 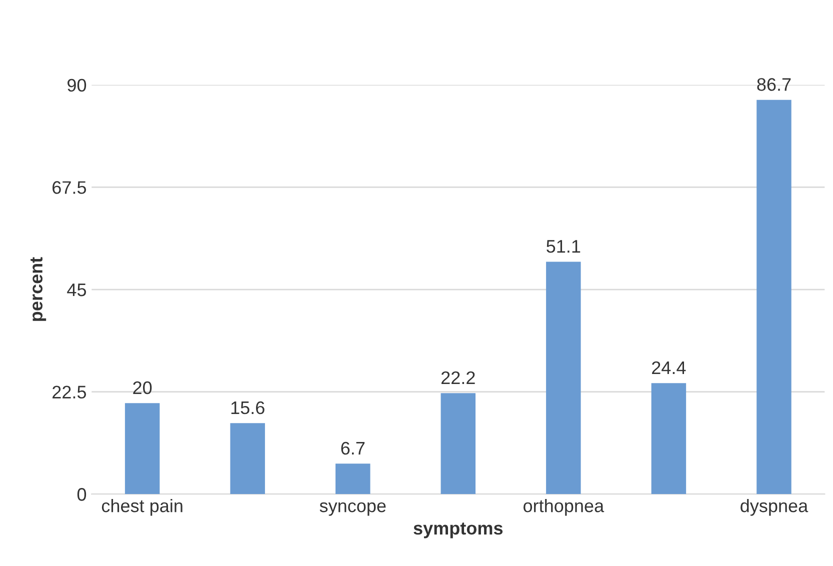 What do you see at coordinates (81, 494) in the screenshot?
I see `y-tick-label: 0` at bounding box center [81, 494].